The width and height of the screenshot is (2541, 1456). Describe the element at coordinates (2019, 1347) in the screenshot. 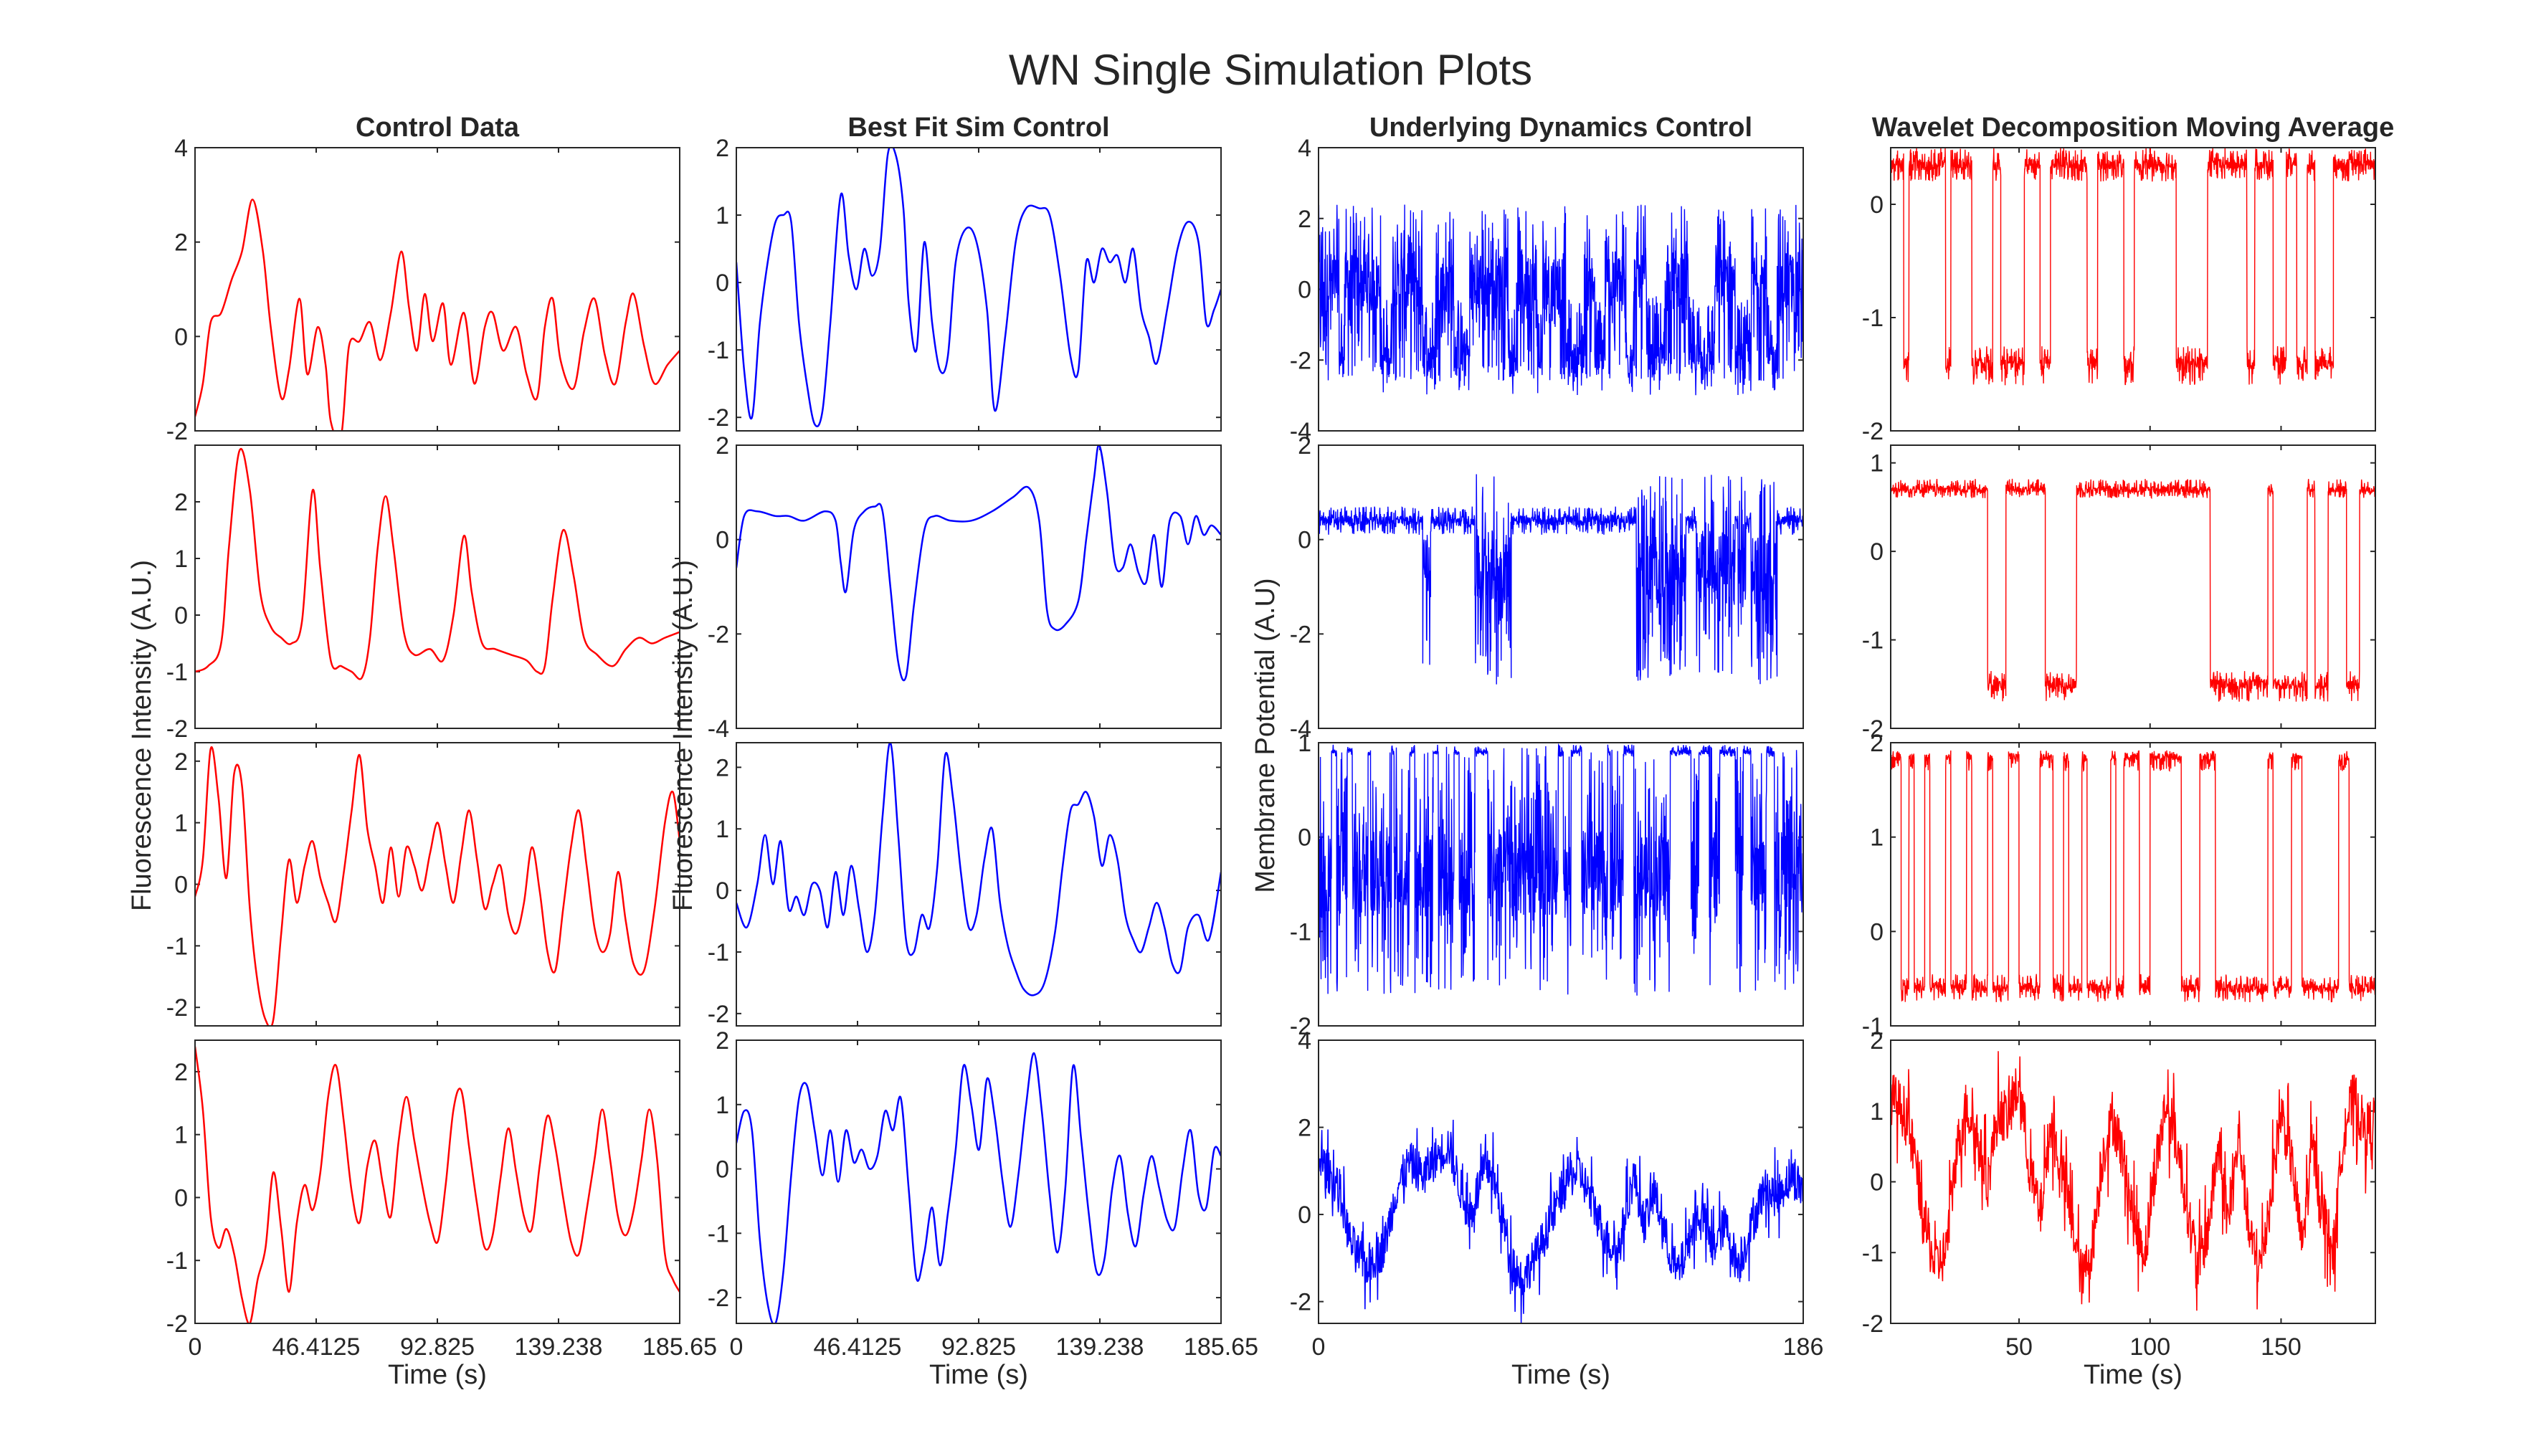

I see `xtick-label: 50` at that location.